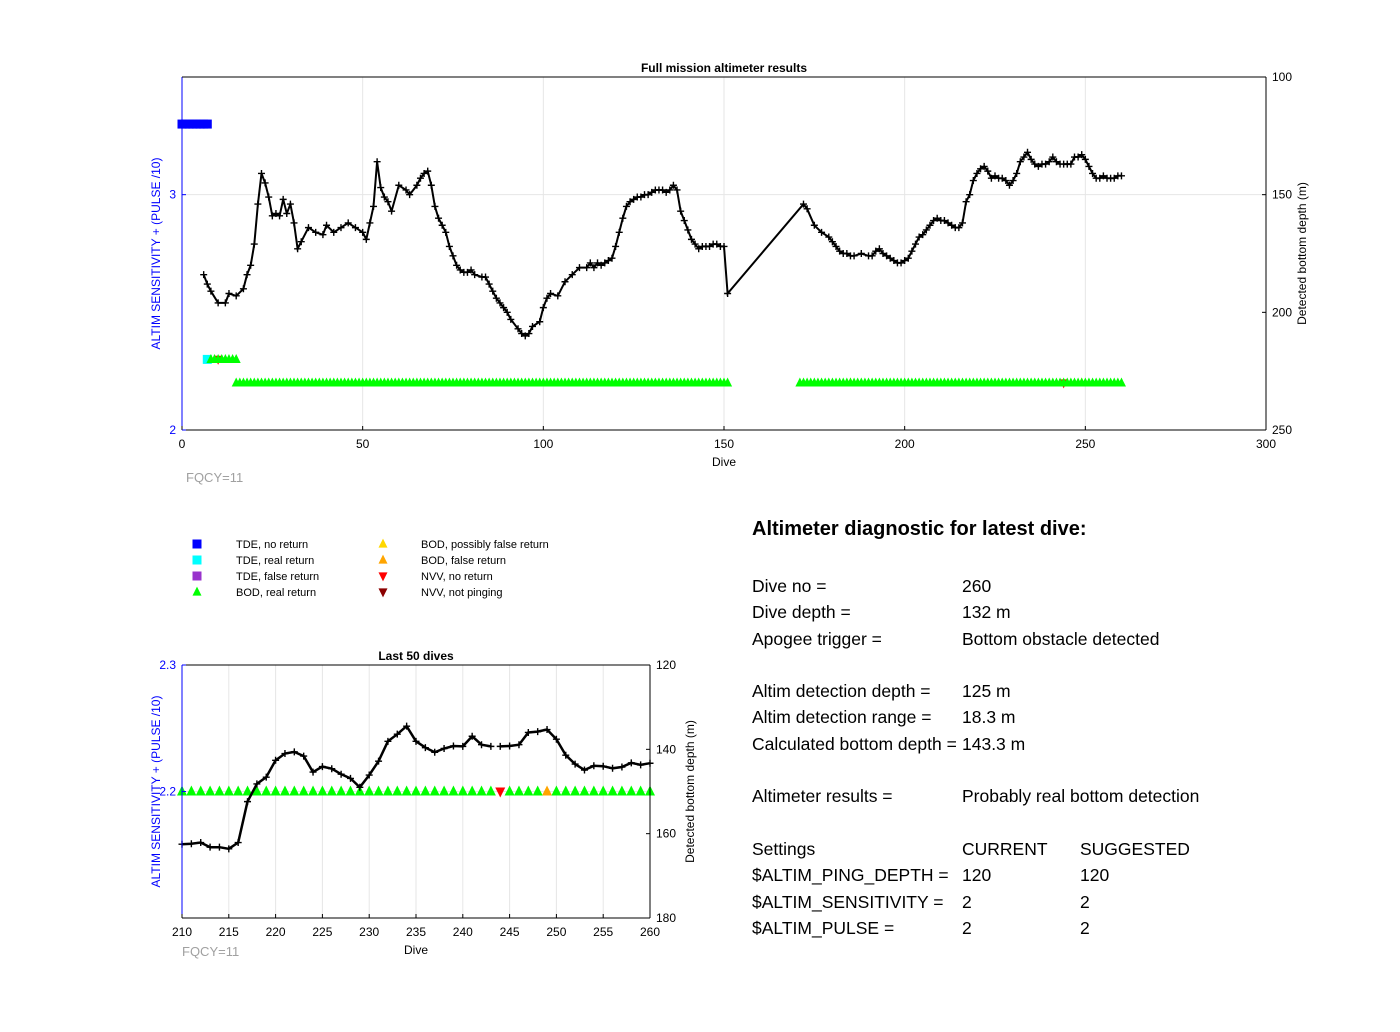 The image size is (1400, 1032). What do you see at coordinates (197, 544) in the screenshot?
I see `legend-marker` at bounding box center [197, 544].